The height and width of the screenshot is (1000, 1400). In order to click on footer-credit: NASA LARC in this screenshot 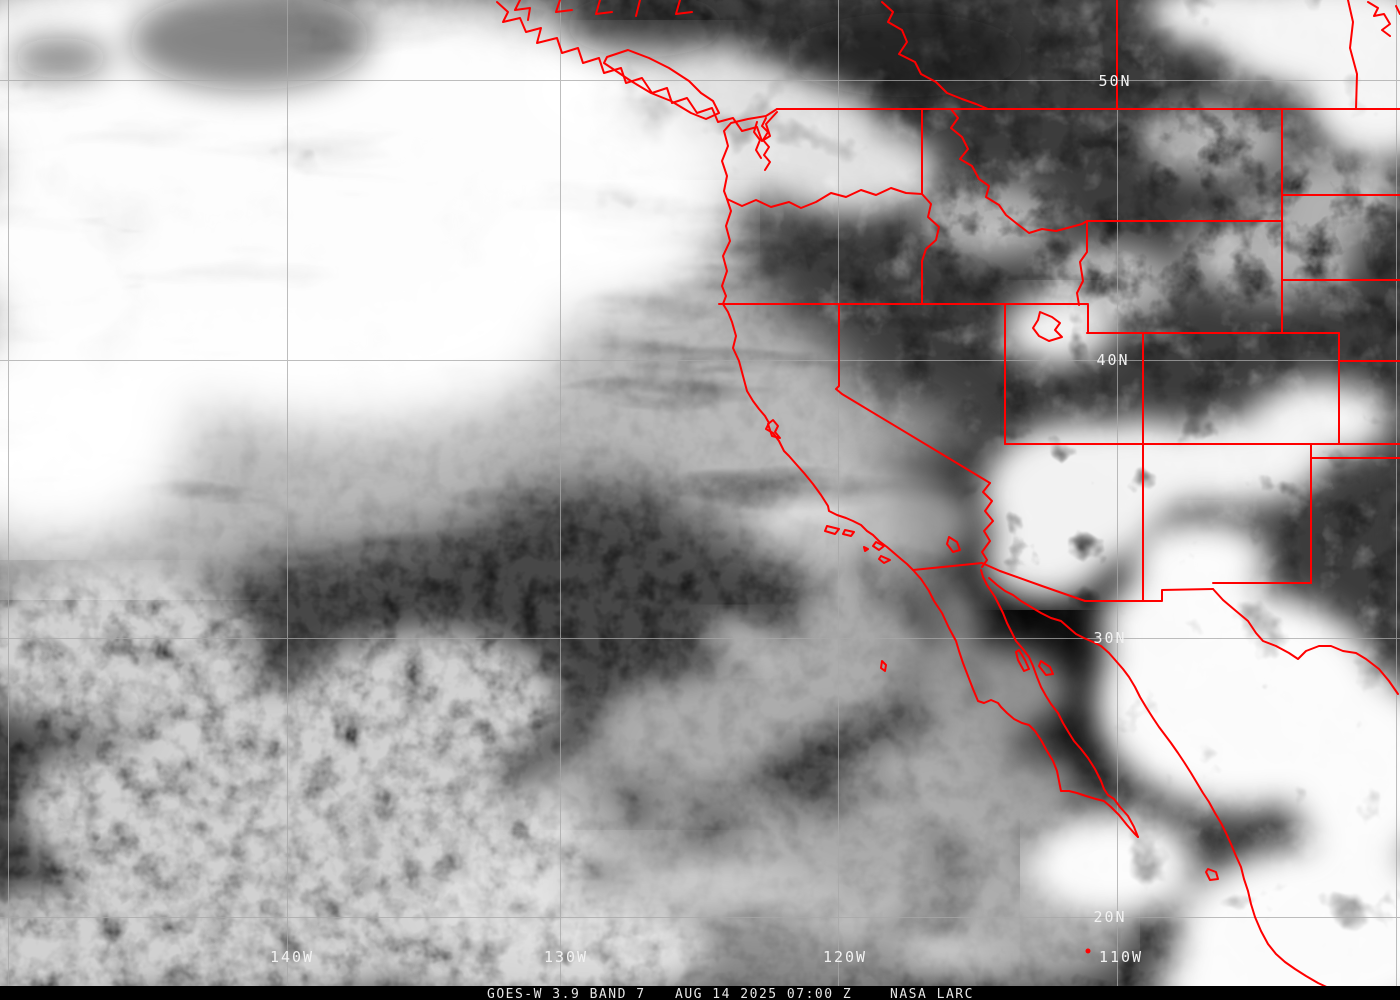, I will do `click(932, 993)`.